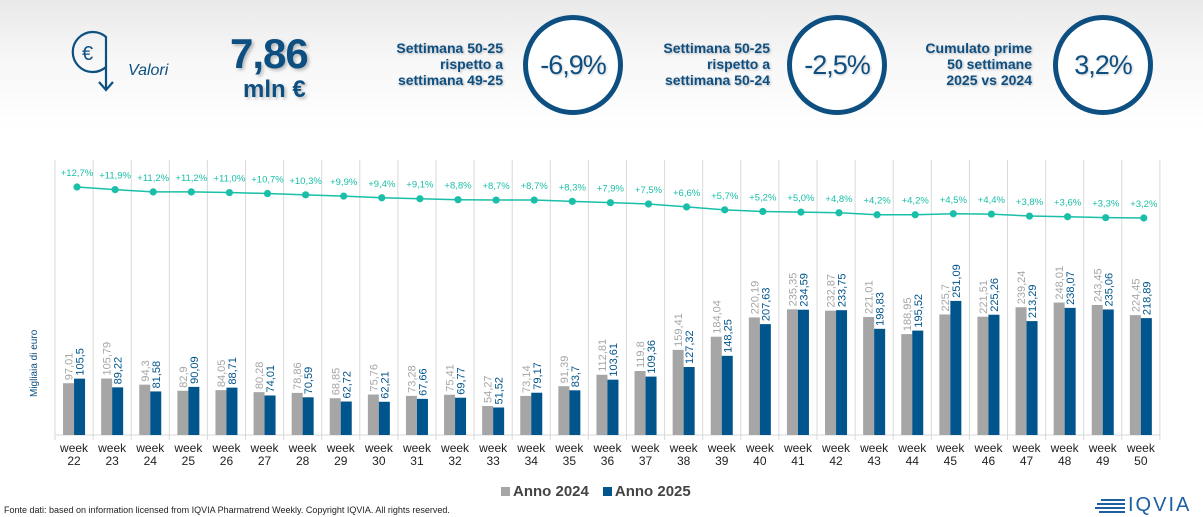 The height and width of the screenshot is (517, 1203). I want to click on growth-label: +4,4%, so click(992, 200).